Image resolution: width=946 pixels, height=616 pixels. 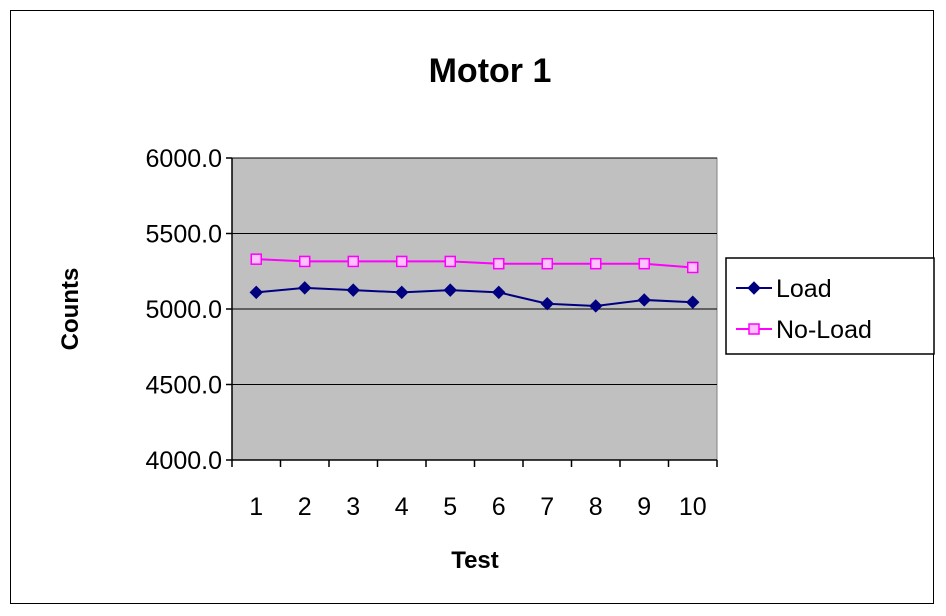 I want to click on legend-marker-no-load, so click(x=754, y=329).